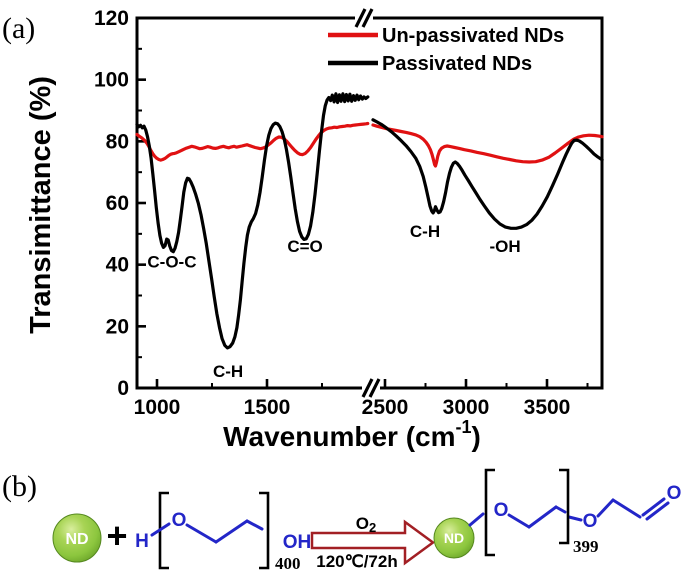 The image size is (685, 573). What do you see at coordinates (457, 64) in the screenshot?
I see `legend-label-passivated: Passivated NDs` at bounding box center [457, 64].